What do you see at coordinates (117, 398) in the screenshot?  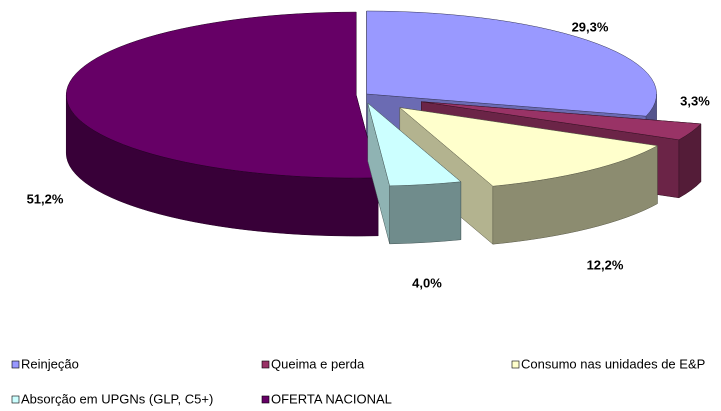 I see `legend-label: Absorção em UPGNs (GLP, C5+)` at bounding box center [117, 398].